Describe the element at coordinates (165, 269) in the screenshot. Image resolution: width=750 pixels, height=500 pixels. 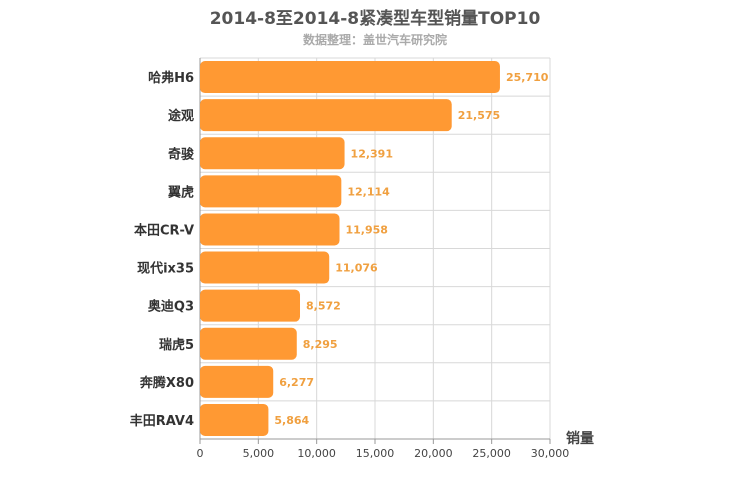
I see `category-label-5: 现代ix35` at that location.